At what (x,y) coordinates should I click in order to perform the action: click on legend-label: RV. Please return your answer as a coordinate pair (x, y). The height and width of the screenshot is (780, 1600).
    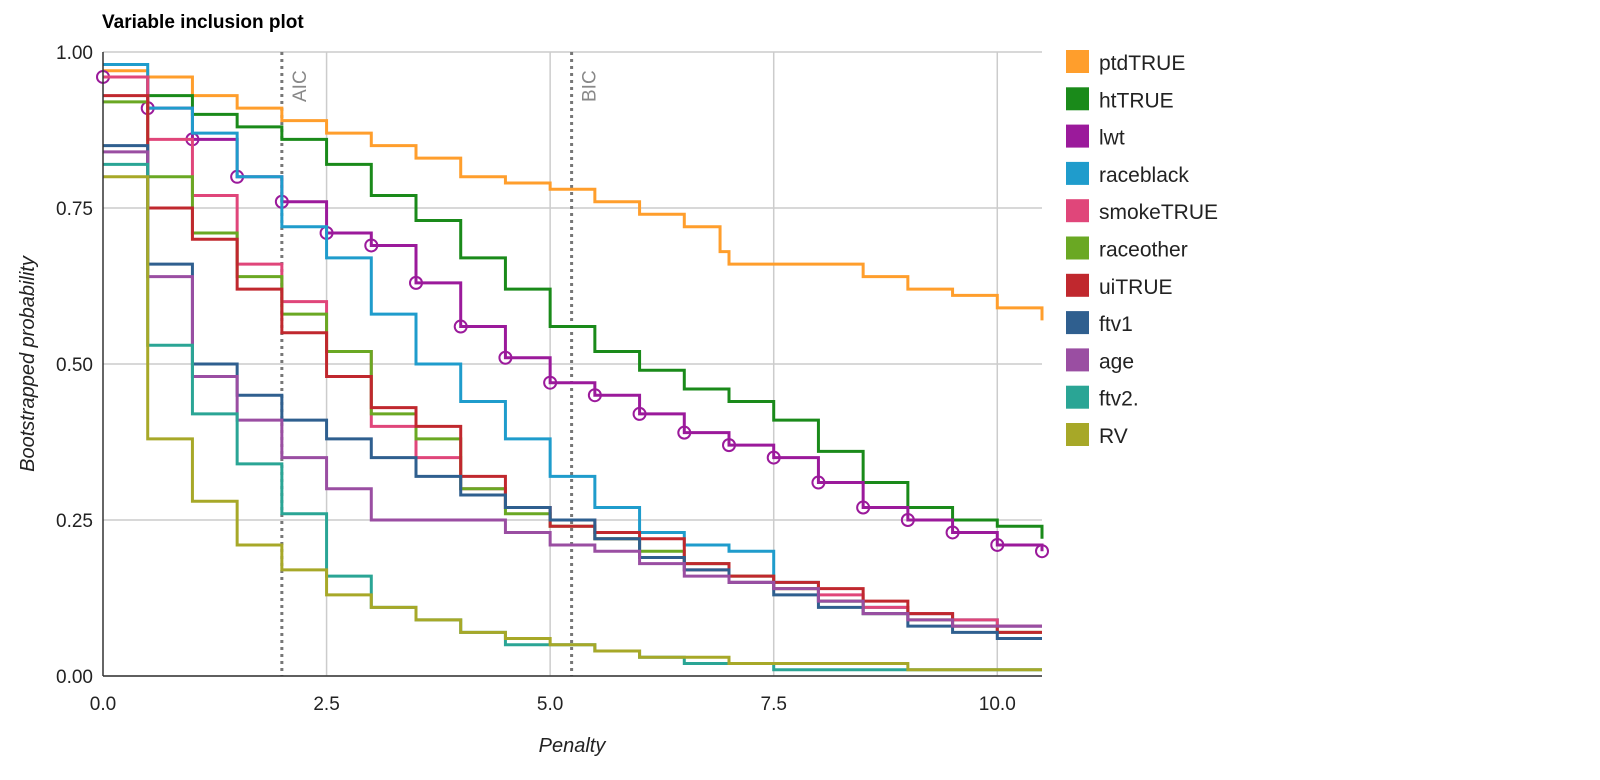
    Looking at the image, I should click on (1113, 436).